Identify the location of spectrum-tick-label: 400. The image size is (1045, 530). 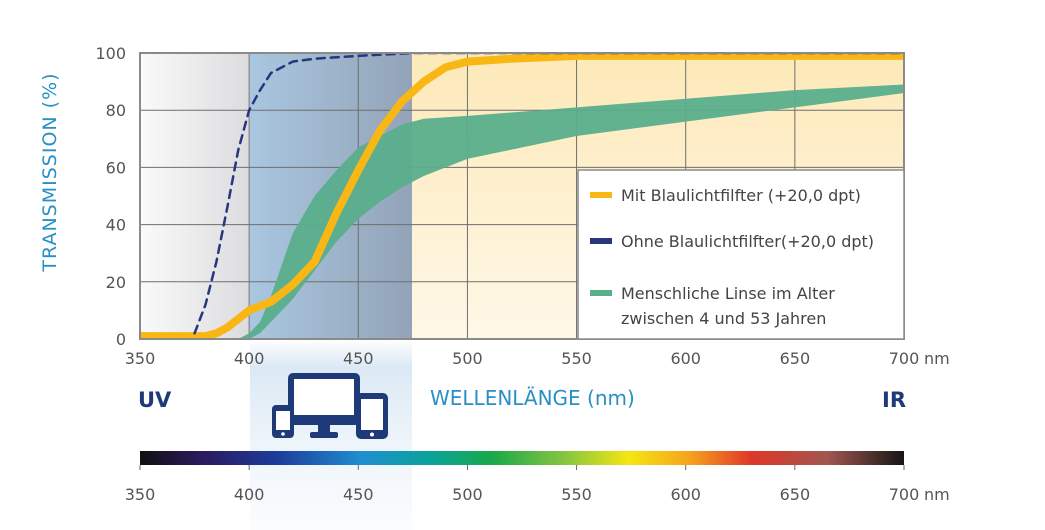
(249, 494).